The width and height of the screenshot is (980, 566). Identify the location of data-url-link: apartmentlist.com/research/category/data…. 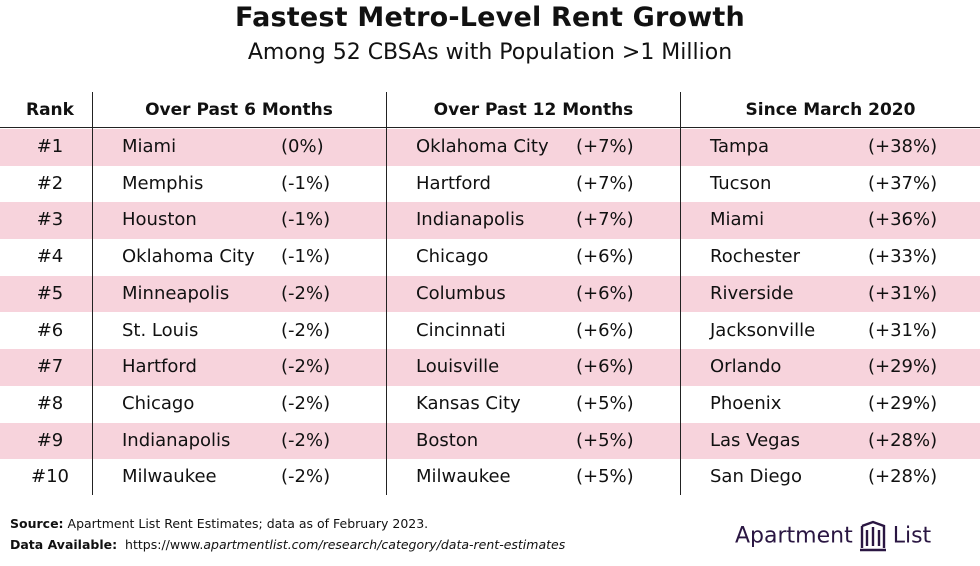
(384, 544).